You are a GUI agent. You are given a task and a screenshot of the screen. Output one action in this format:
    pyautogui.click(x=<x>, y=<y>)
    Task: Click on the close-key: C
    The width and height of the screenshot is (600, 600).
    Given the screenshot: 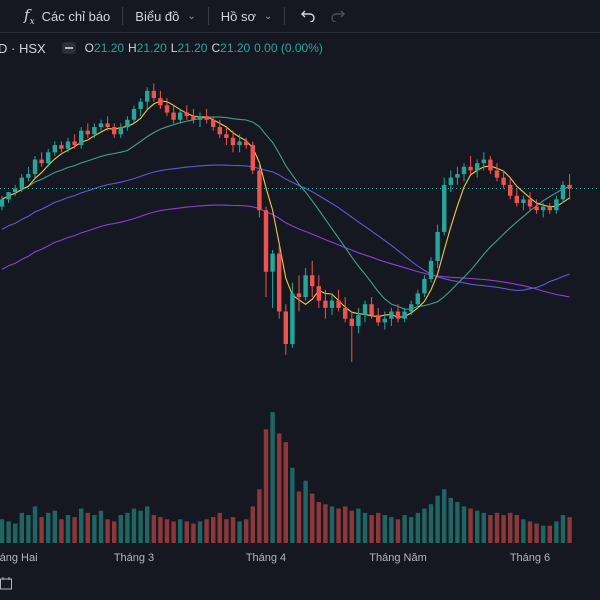 What is the action you would take?
    pyautogui.click(x=216, y=48)
    